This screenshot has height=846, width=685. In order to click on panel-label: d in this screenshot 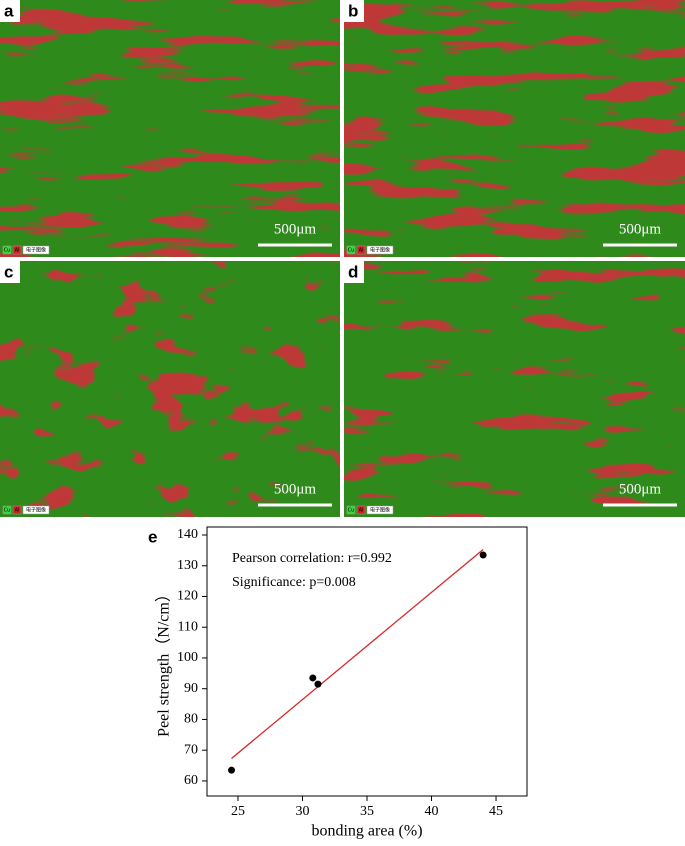, I will do `click(353, 271)`.